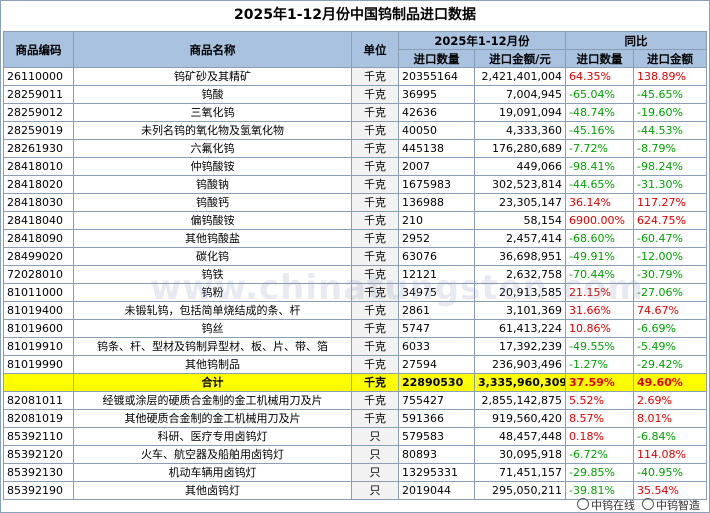  Describe the element at coordinates (600, 130) in the screenshot. I see `cell-yoy-qty: -45.16%` at that location.